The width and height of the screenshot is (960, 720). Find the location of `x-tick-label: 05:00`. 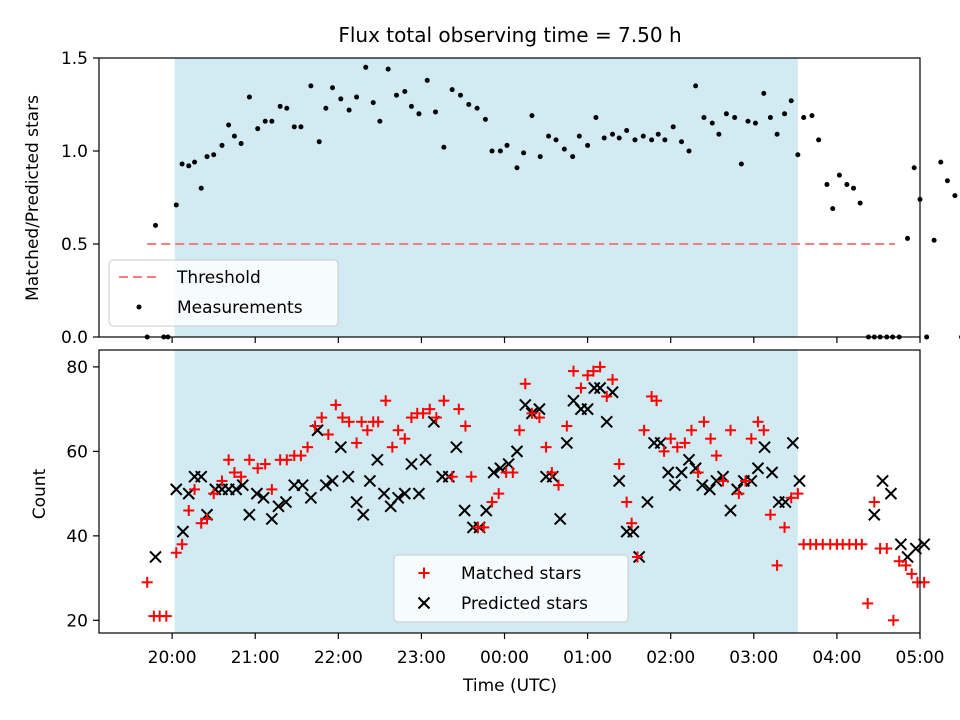

x-tick-label: 05:00 is located at coordinates (920, 658).